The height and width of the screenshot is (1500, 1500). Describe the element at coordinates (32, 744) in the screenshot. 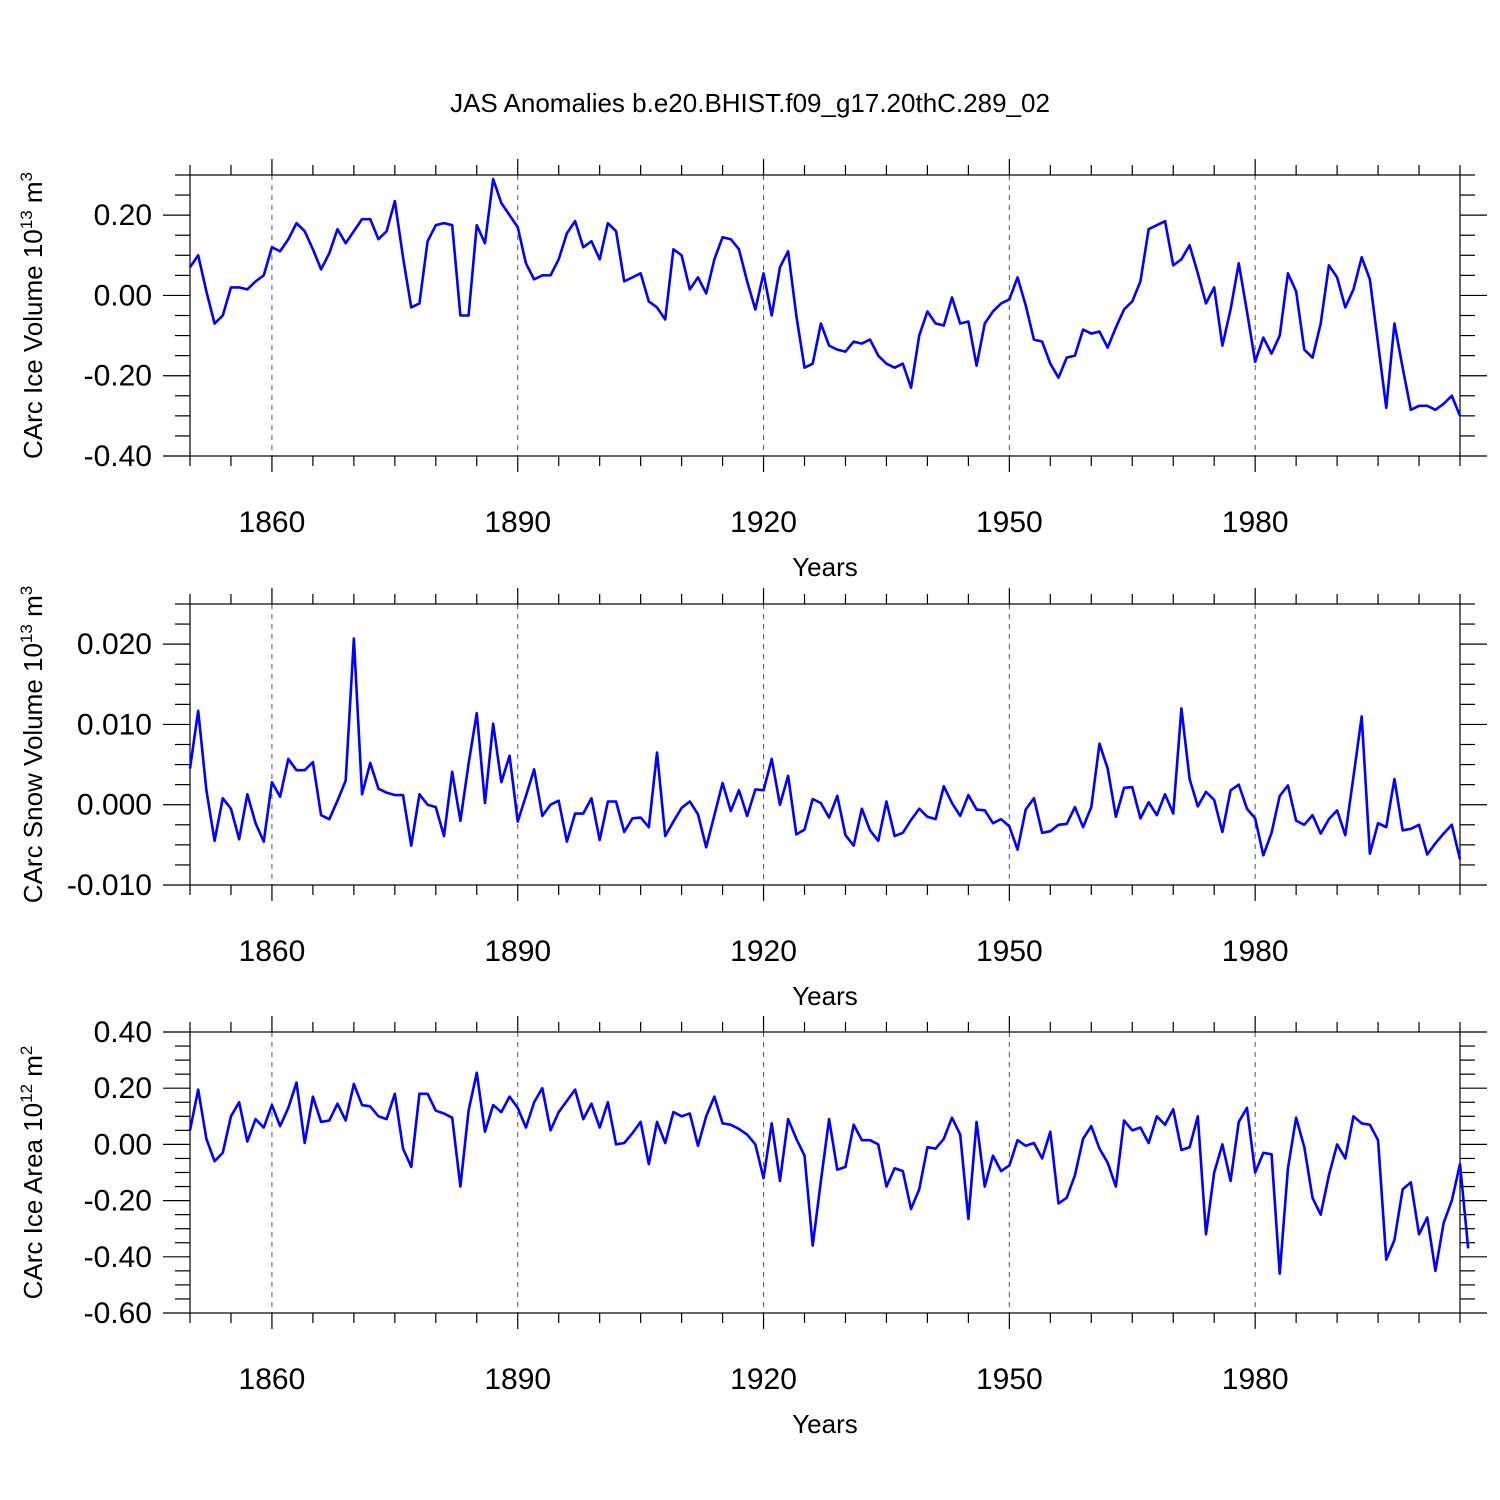

I see `y-axis-label: CArc Snow Volume 1013 m3` at that location.